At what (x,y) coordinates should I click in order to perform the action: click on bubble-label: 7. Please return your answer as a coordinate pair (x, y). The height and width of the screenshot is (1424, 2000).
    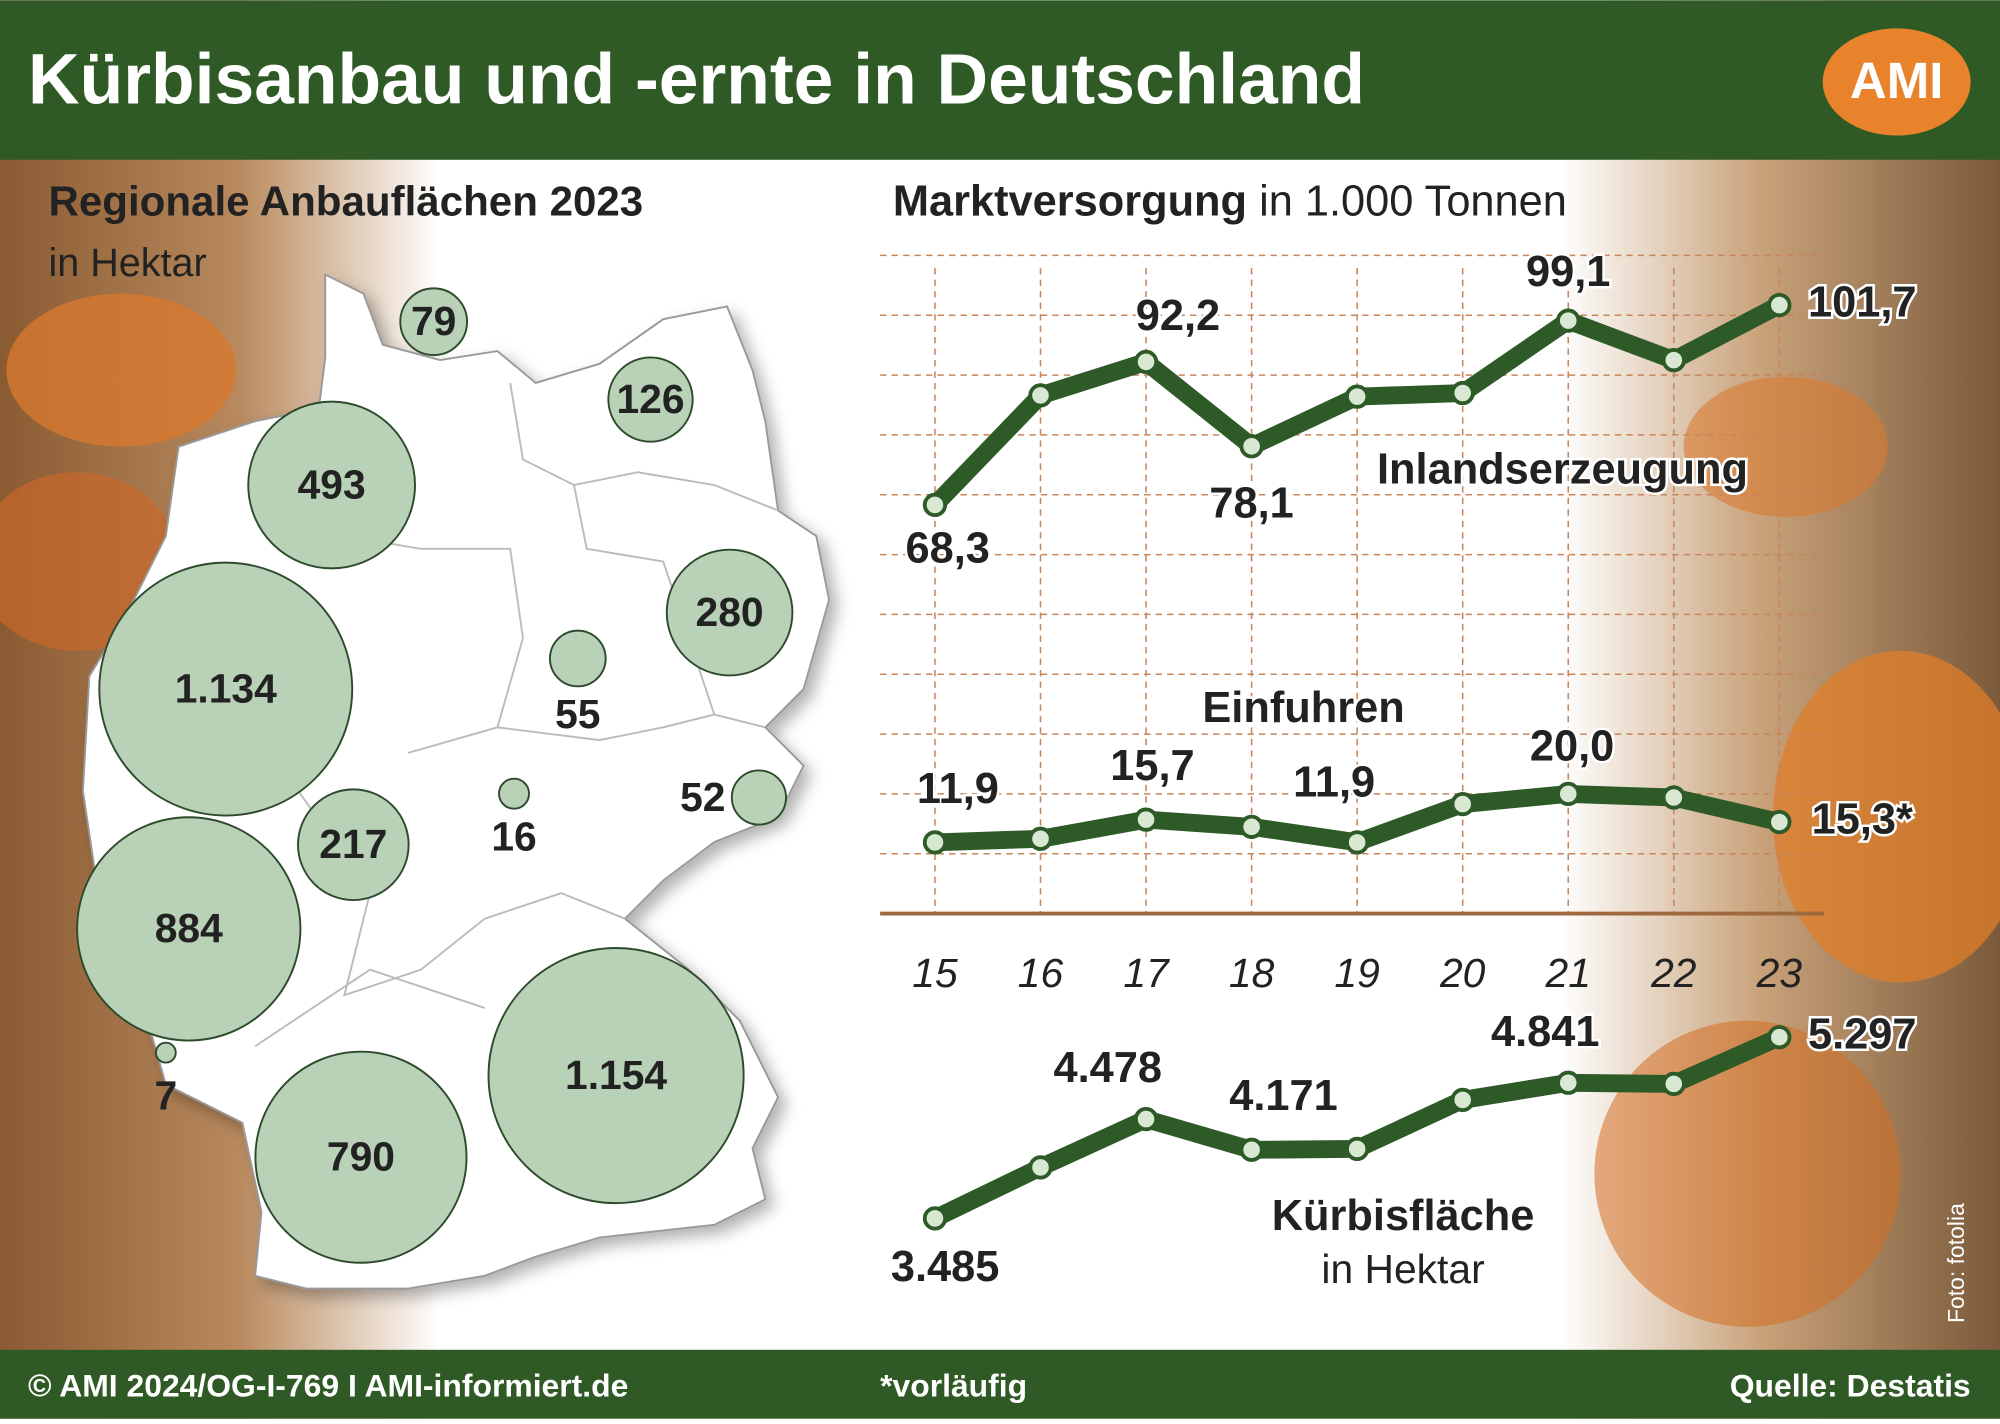
    Looking at the image, I should click on (165, 1095).